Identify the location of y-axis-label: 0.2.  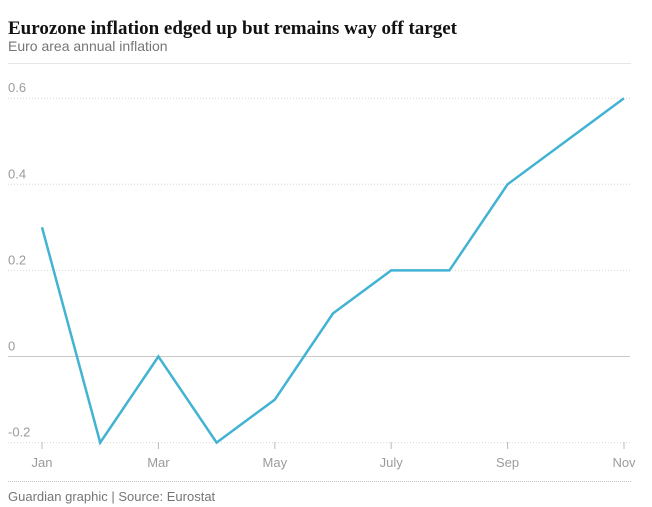
(17, 259).